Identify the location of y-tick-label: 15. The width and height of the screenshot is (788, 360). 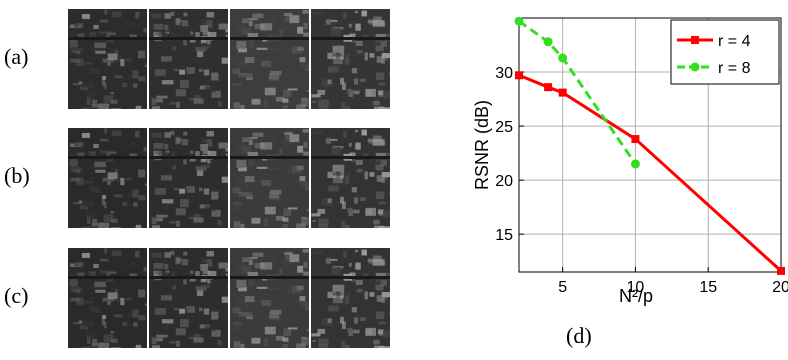
(504, 235).